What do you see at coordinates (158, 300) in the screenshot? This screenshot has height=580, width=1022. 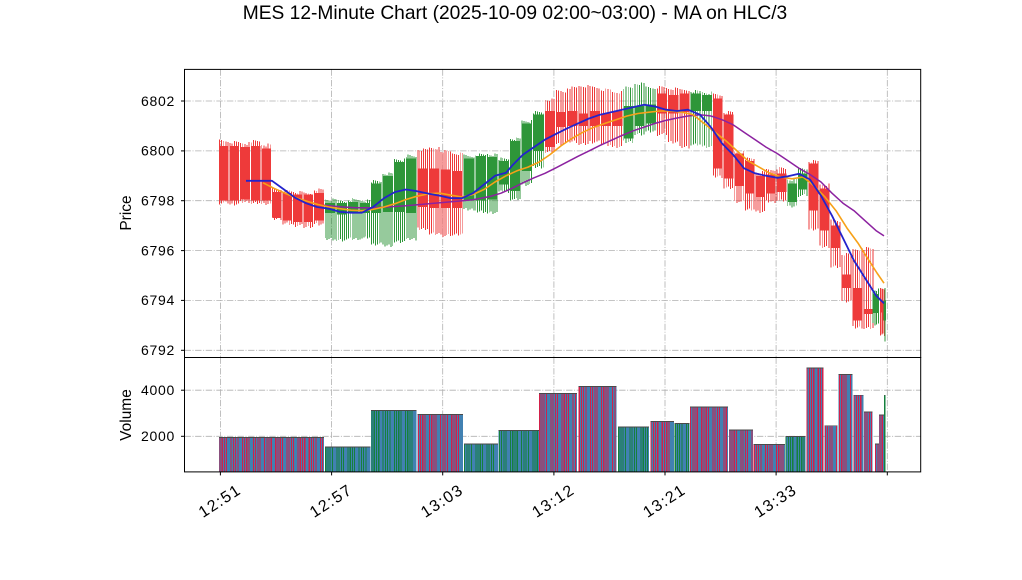 I see `svg-text: 6794` at bounding box center [158, 300].